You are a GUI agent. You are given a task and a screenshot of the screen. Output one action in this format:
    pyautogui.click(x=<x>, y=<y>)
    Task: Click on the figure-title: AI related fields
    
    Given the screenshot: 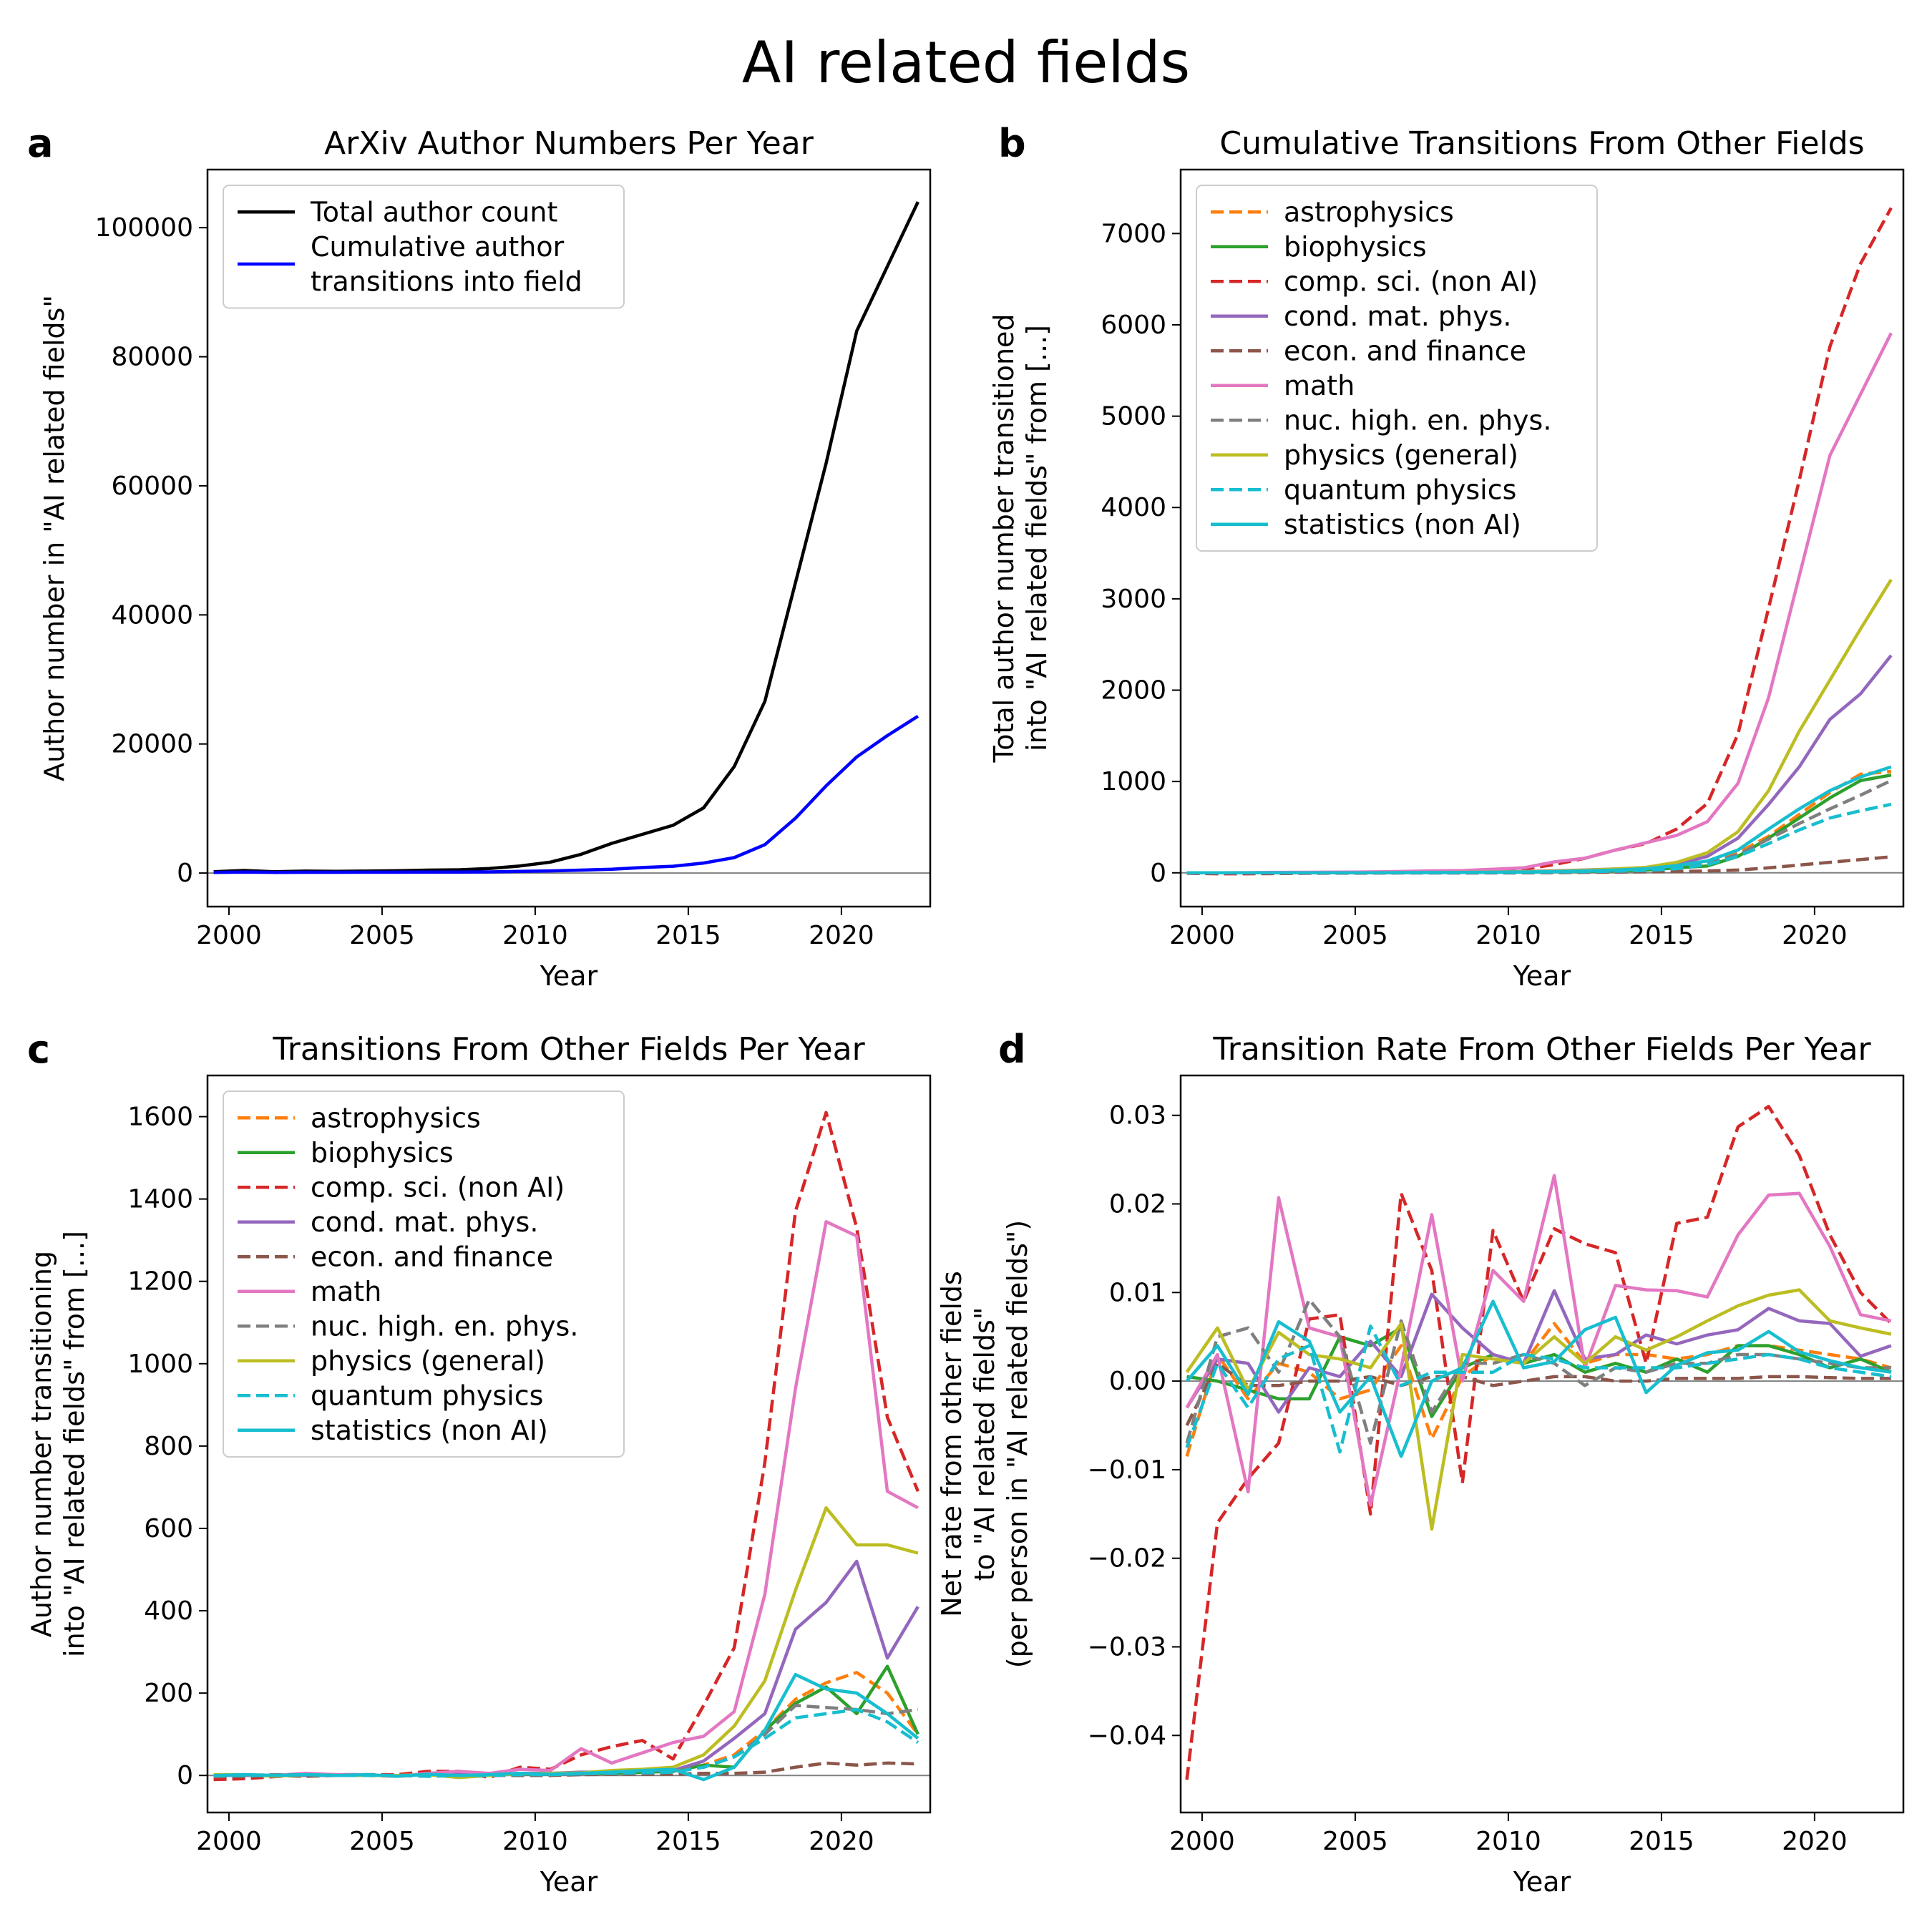 What is the action you would take?
    pyautogui.click(x=966, y=62)
    